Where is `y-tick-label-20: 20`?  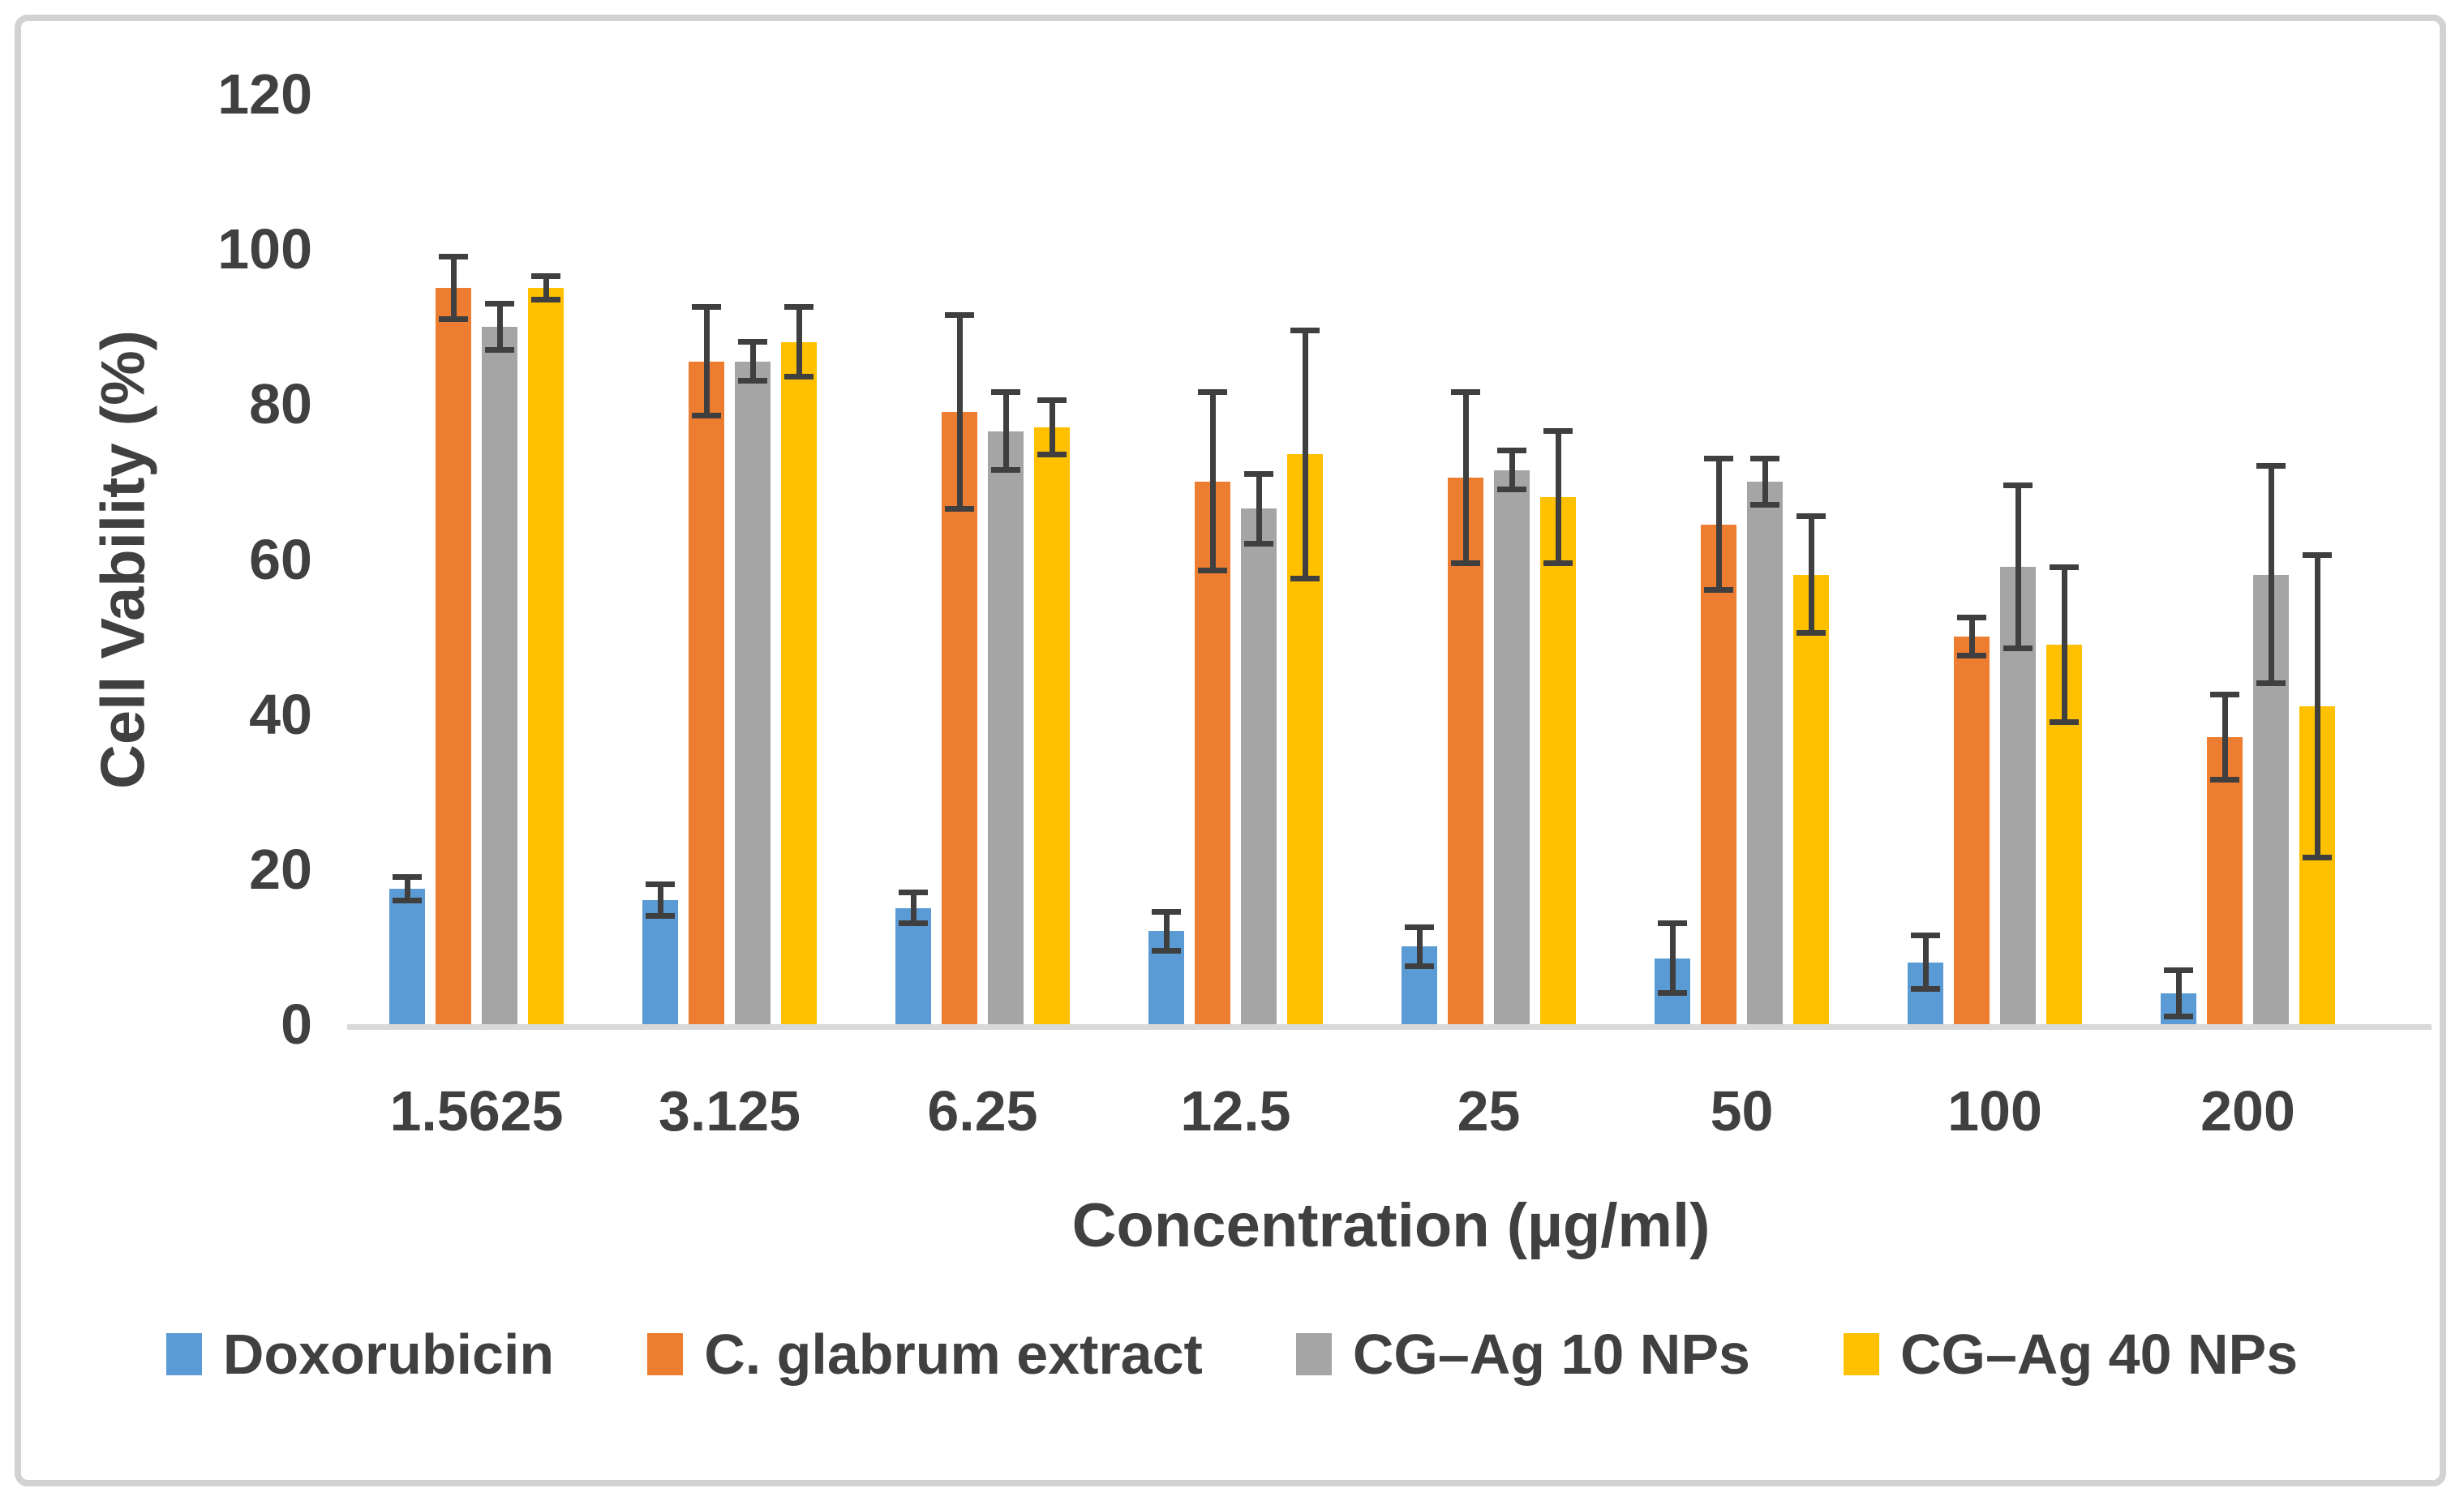 y-tick-label-20: 20 is located at coordinates (280, 869).